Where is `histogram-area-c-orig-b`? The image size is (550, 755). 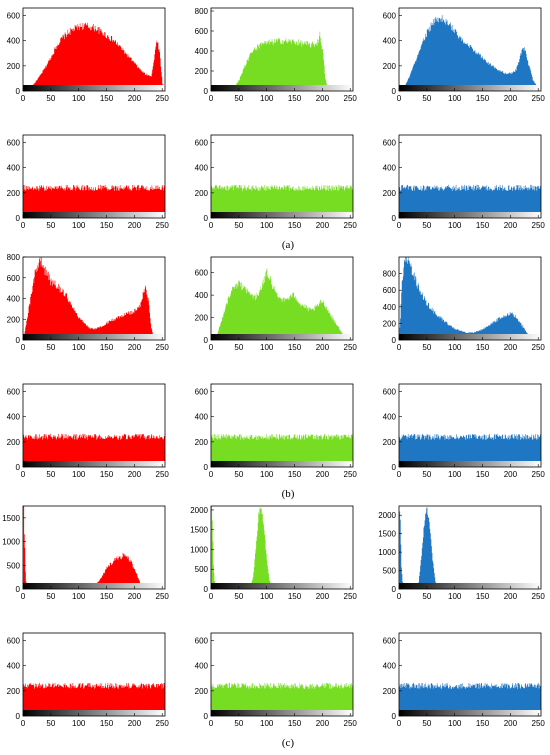 histogram-area-c-orig-b is located at coordinates (470, 548).